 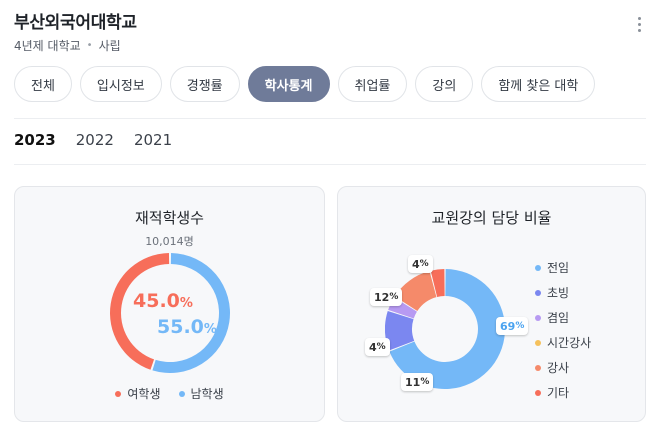 I want to click on slice-label-invited: 11%, so click(x=417, y=382).